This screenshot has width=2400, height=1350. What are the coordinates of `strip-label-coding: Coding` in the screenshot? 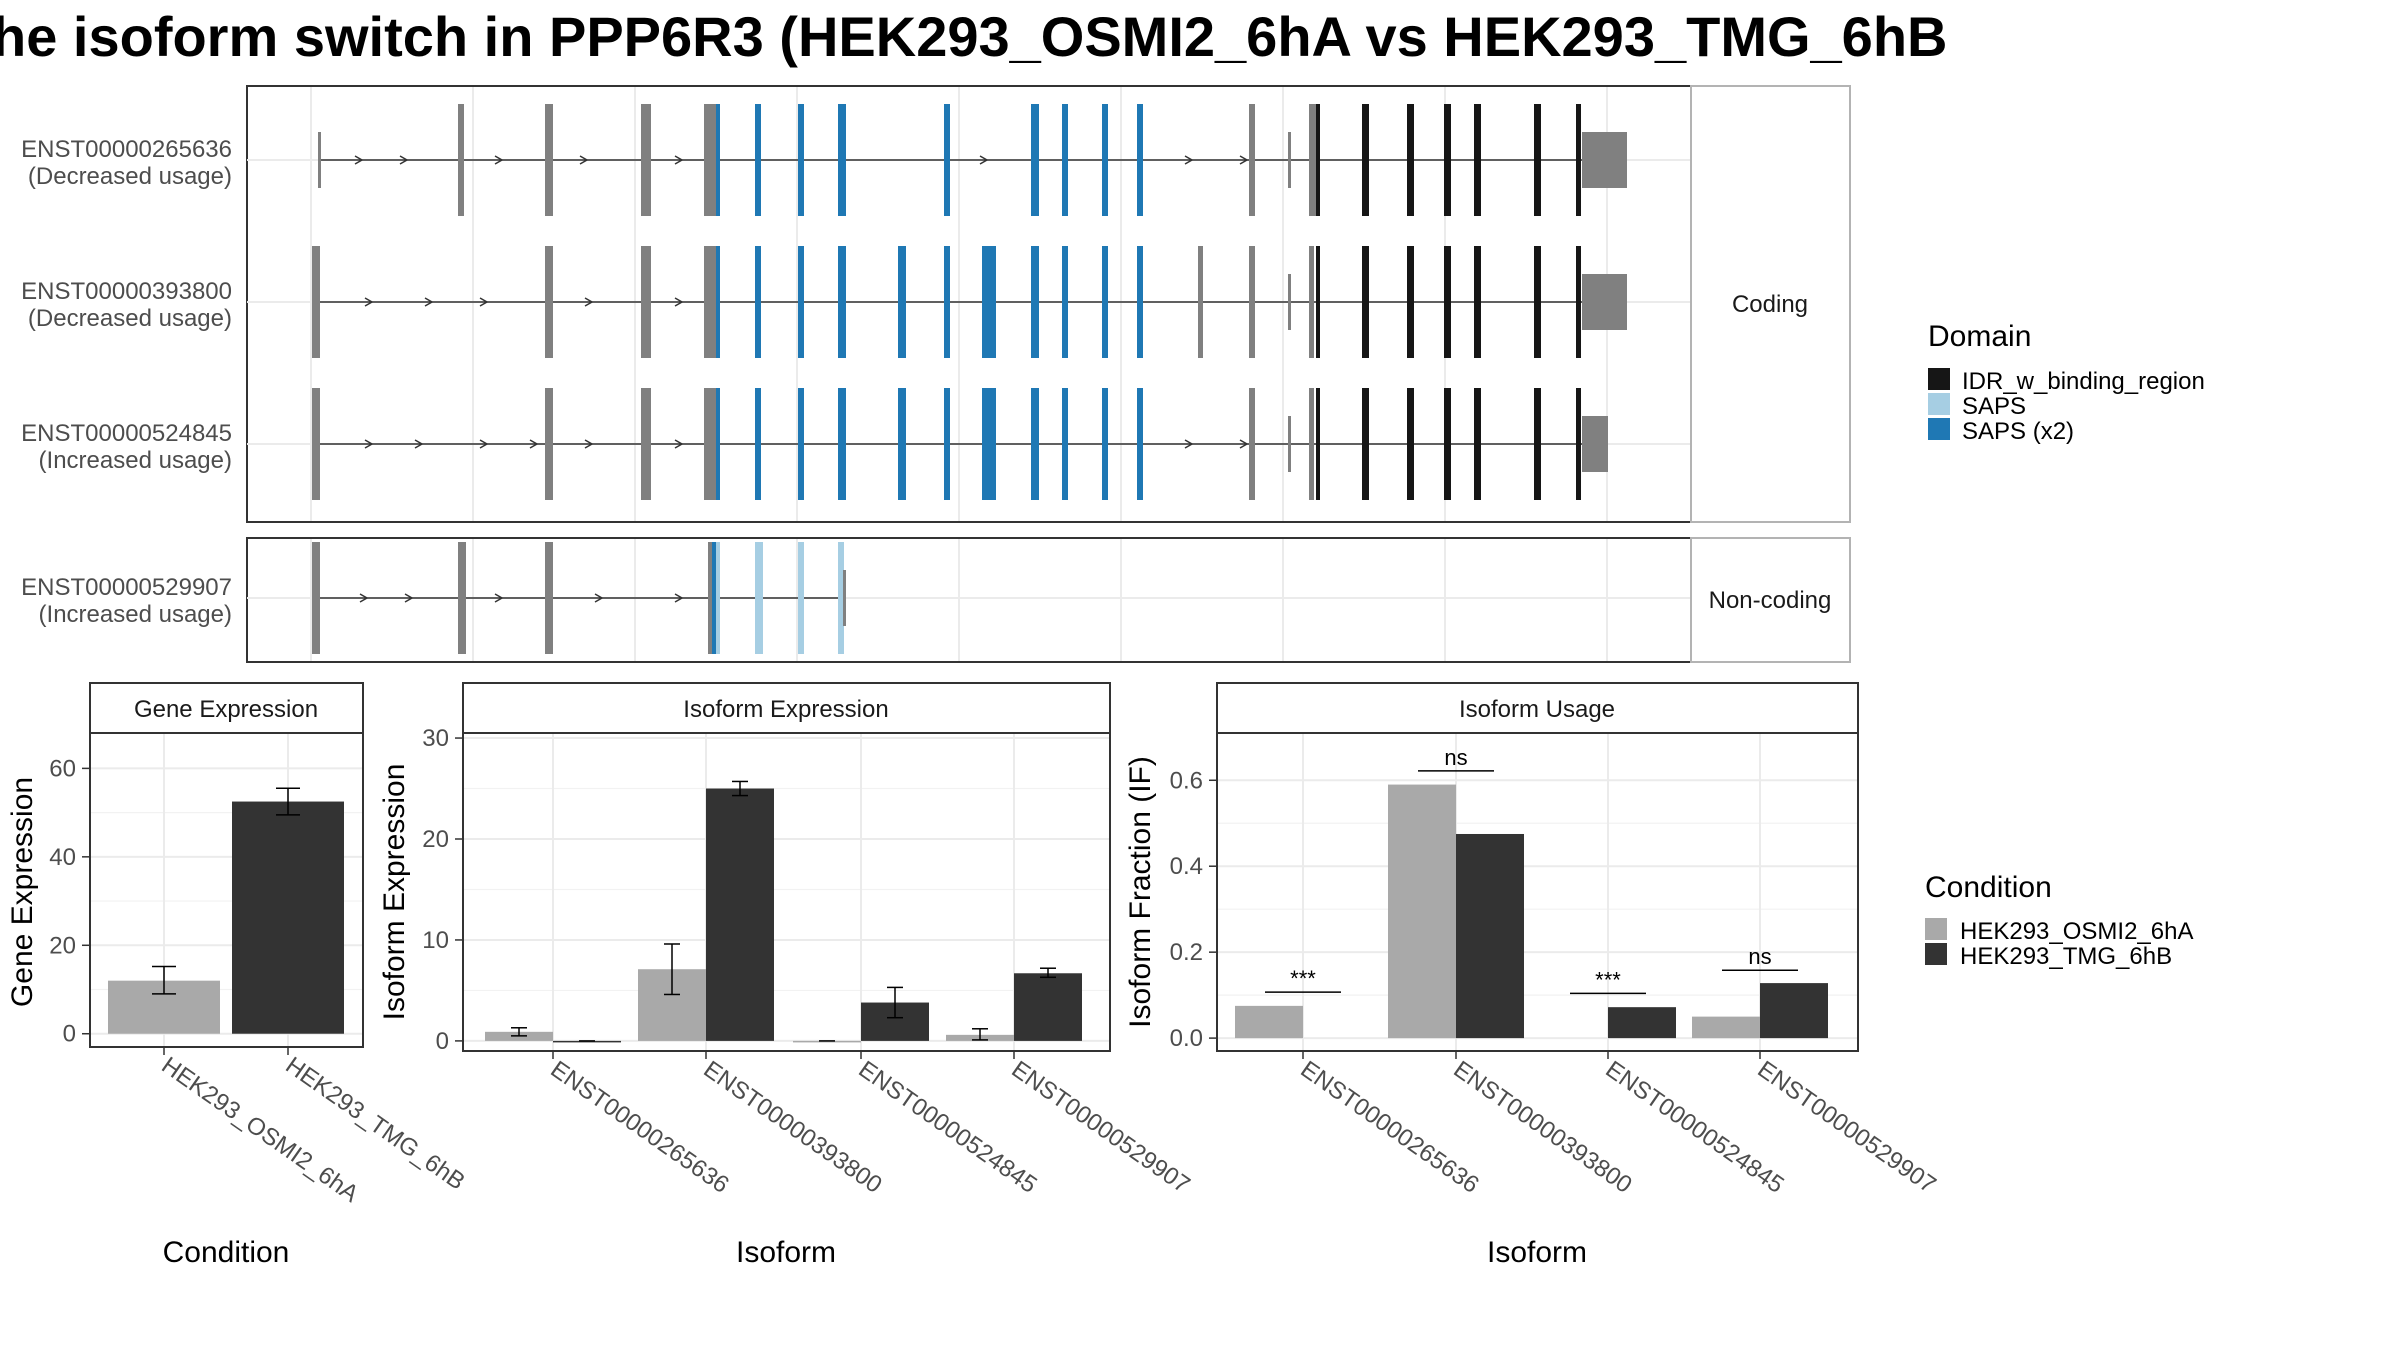 It's located at (1770, 304).